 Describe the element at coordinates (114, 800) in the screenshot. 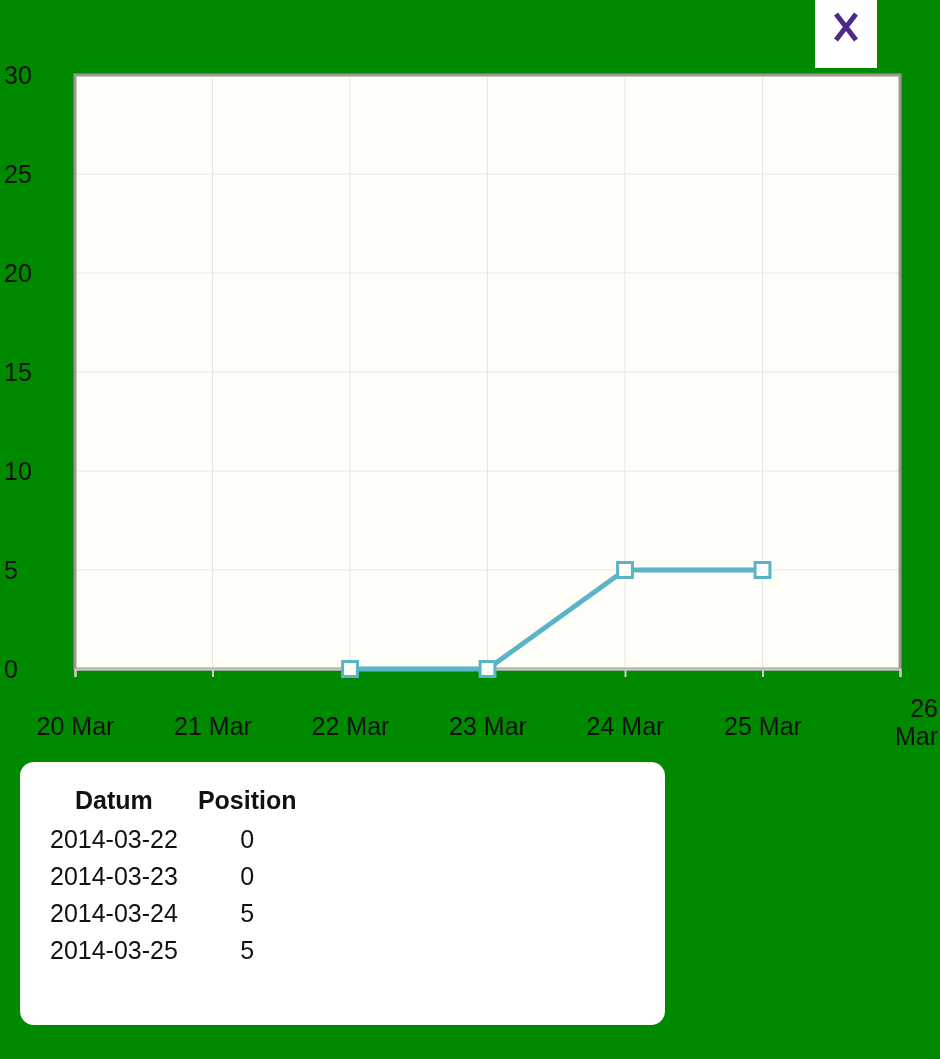

I see `text: Datum` at that location.